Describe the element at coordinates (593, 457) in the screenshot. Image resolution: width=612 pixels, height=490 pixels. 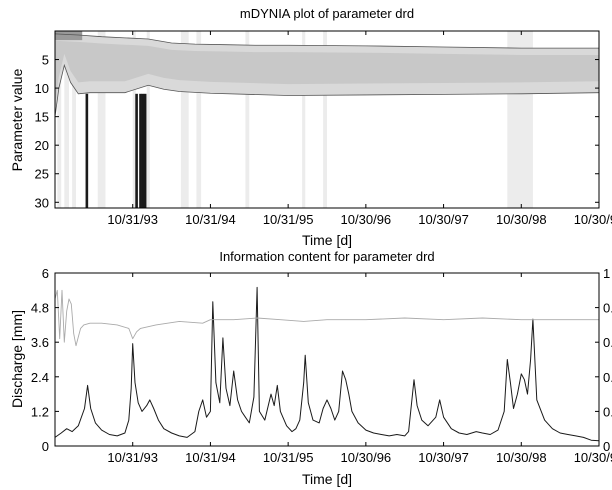
I see `line-x-tick-label: 10/30/99` at that location.